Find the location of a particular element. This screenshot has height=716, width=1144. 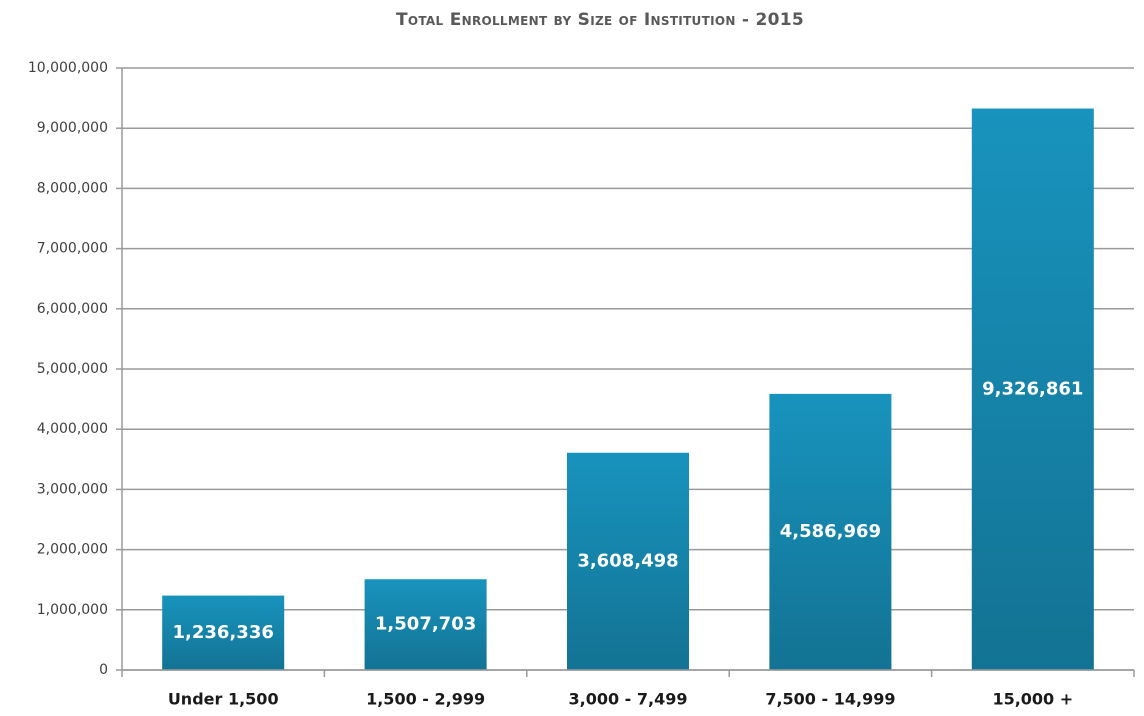

x-tick-label: 1,500 - 2,999 is located at coordinates (425, 699).